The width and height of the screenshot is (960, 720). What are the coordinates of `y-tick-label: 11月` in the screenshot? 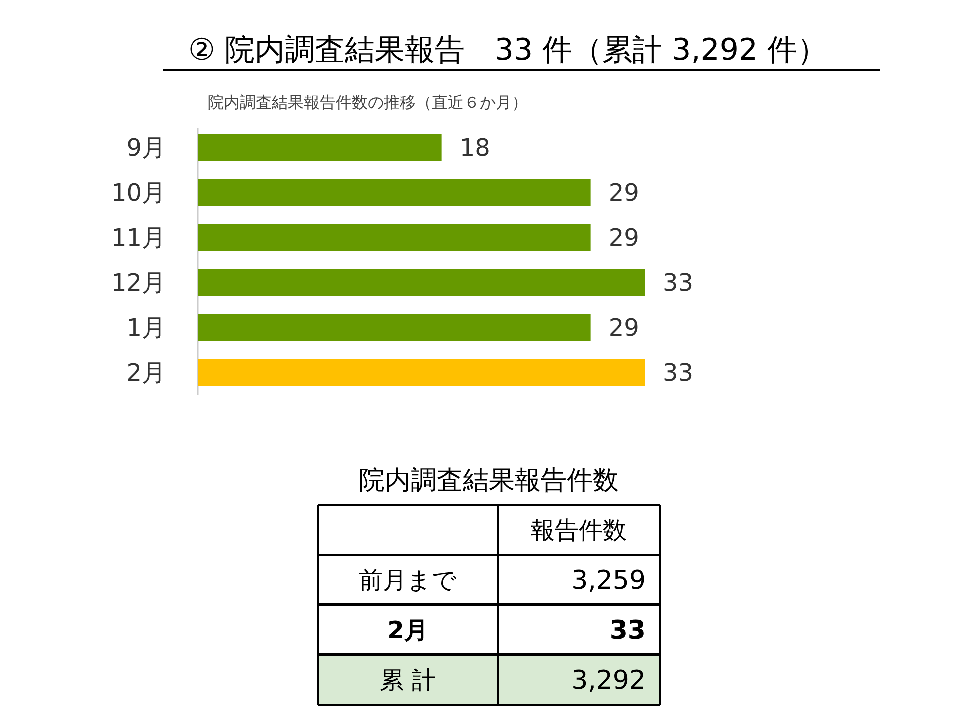 It's located at (138, 238).